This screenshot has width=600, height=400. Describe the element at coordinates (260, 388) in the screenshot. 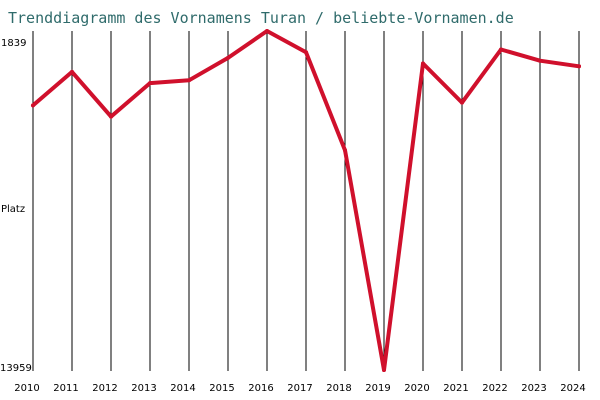

I see `x-tick-label: 2016` at that location.